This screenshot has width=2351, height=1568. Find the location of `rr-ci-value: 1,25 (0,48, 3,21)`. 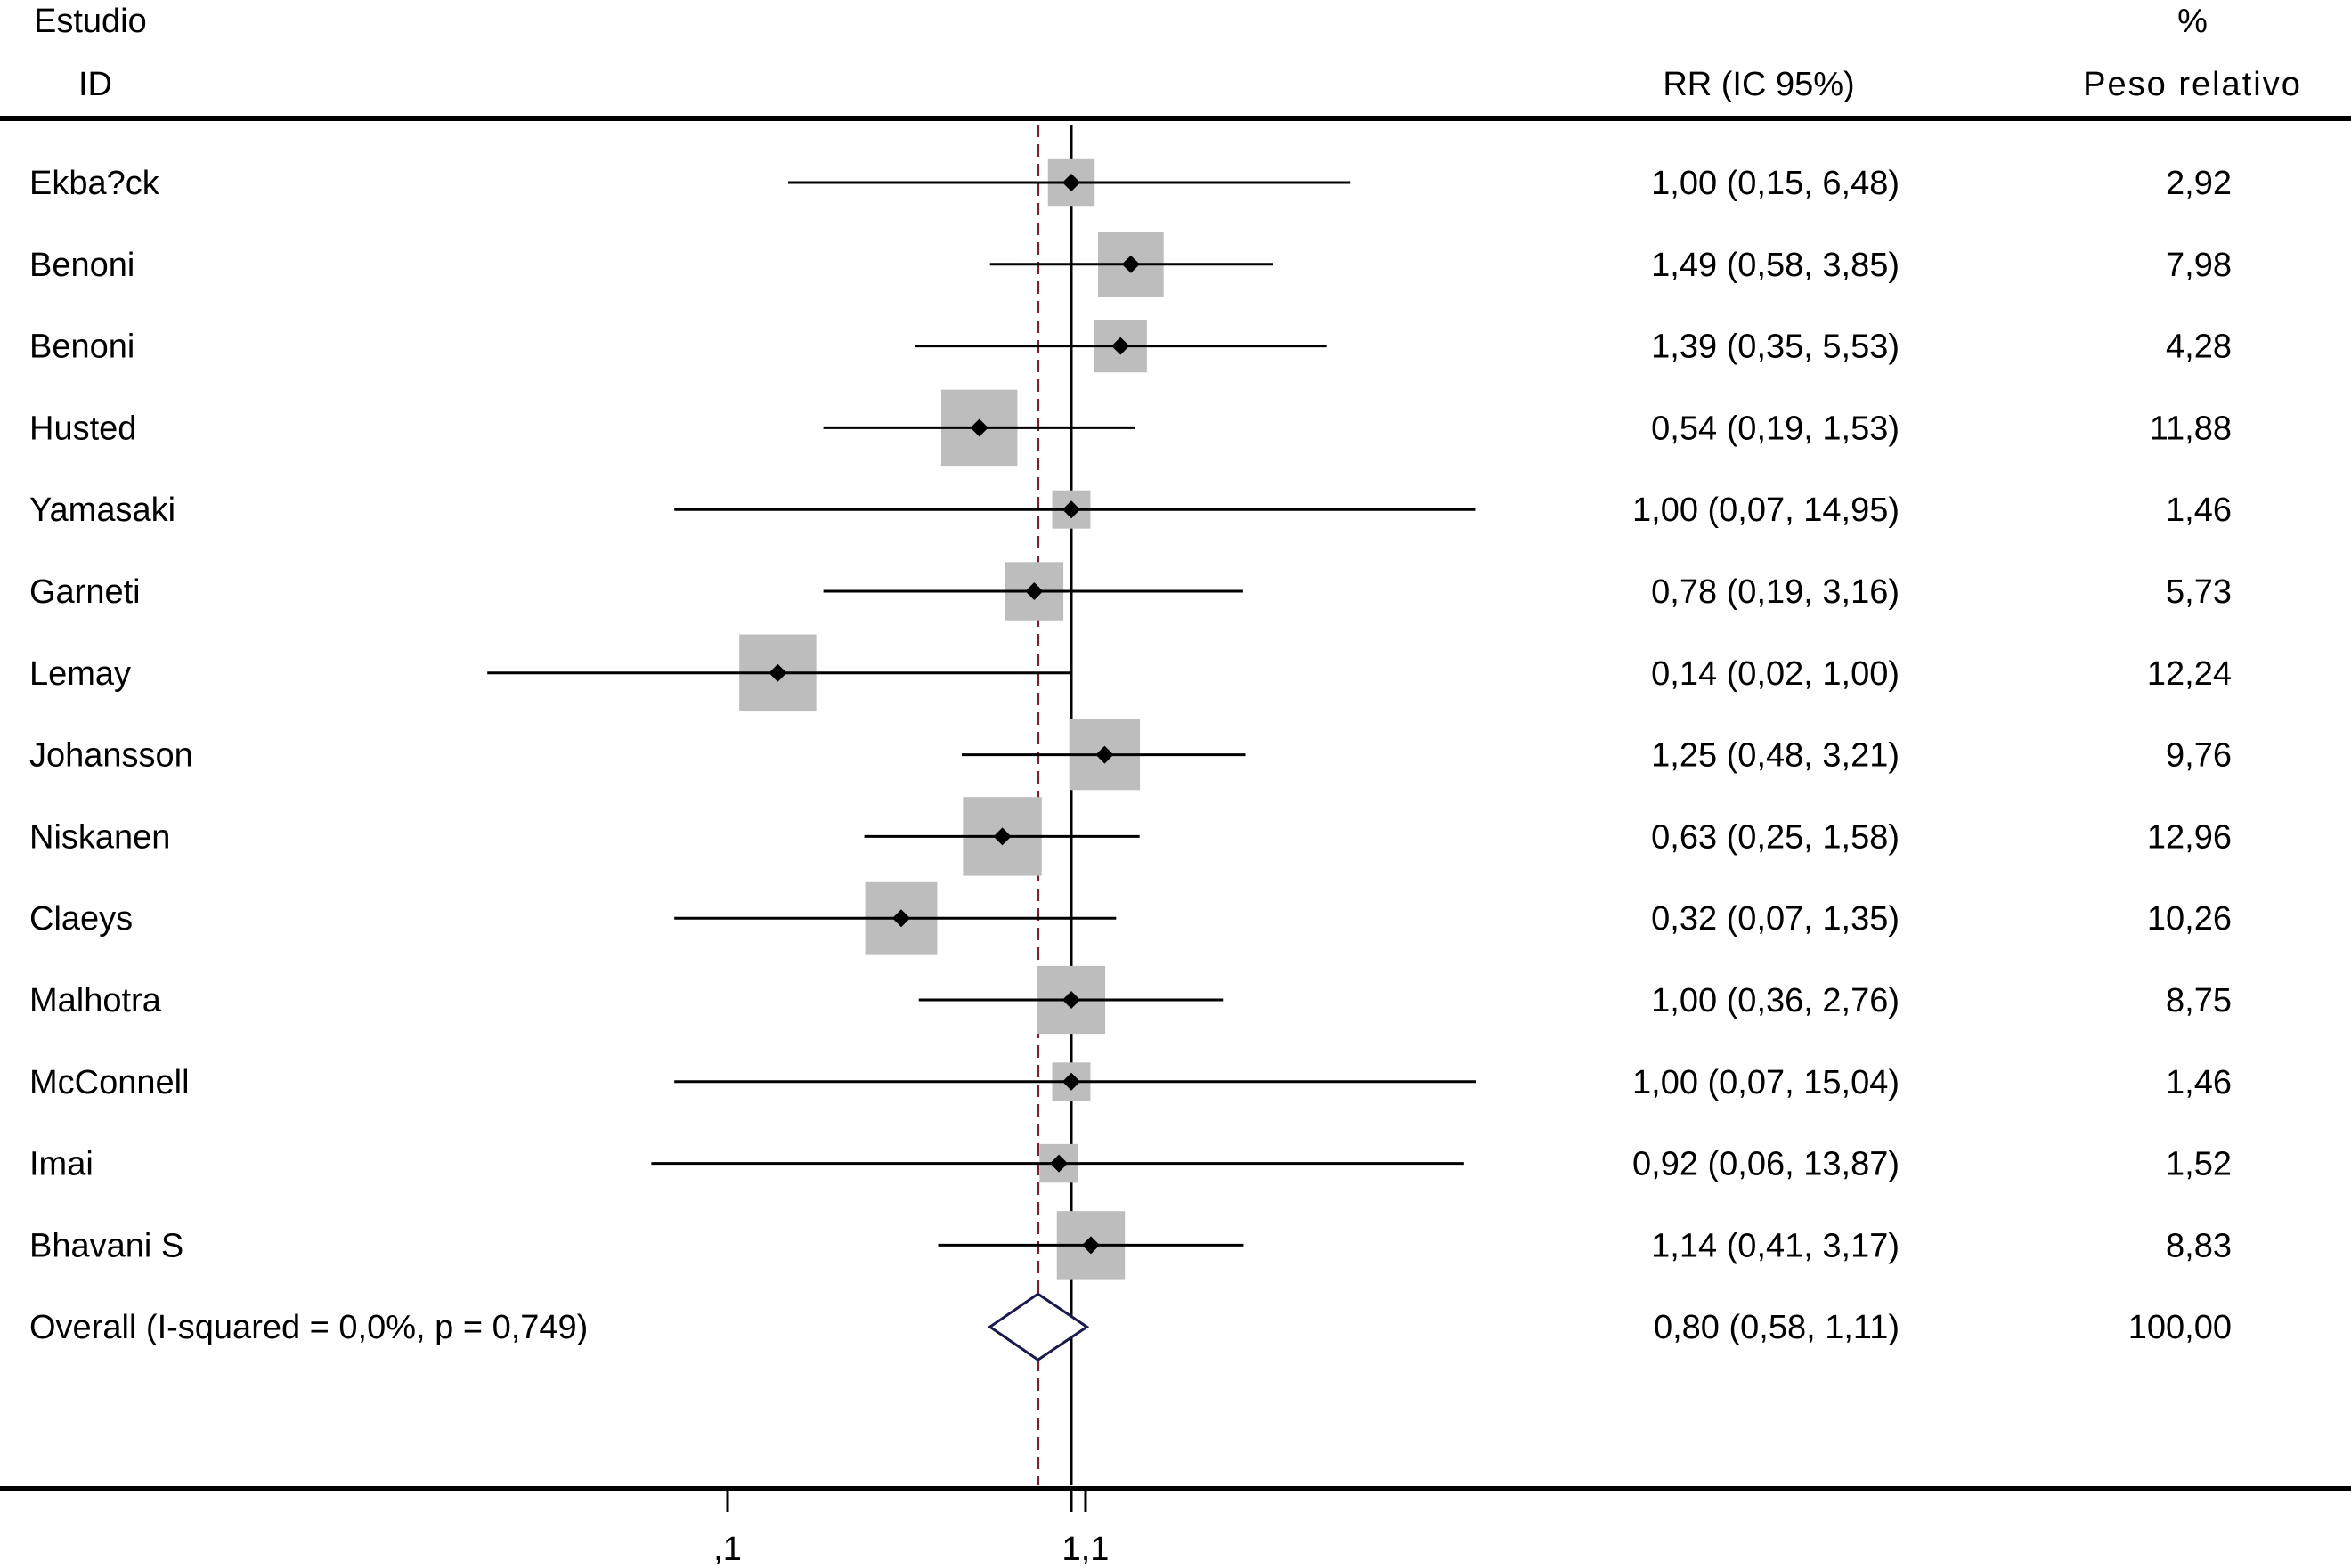

rr-ci-value: 1,25 (0,48, 3,21) is located at coordinates (1775, 756).